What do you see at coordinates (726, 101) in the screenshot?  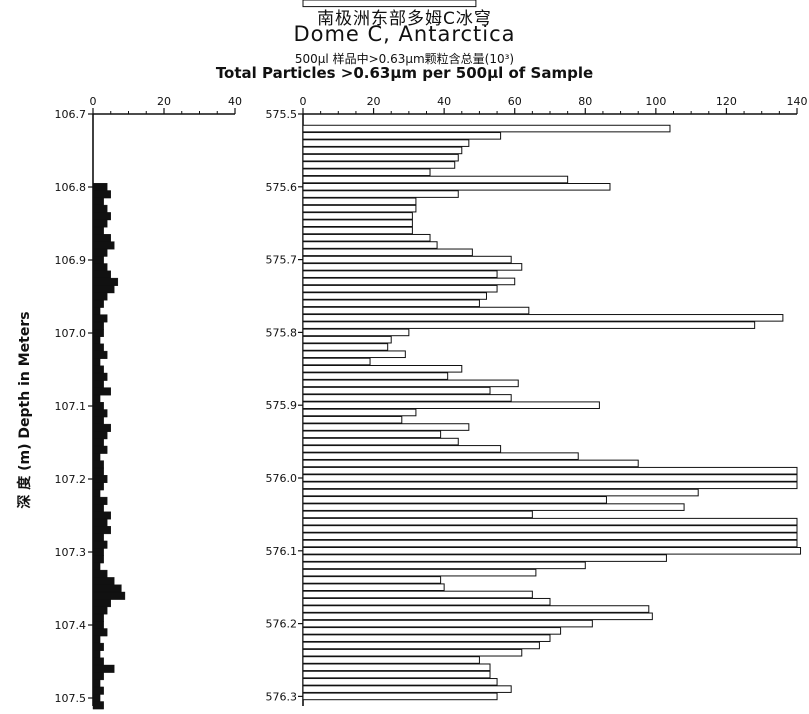 I see `right-panel-x-tick-label: 120` at bounding box center [726, 101].